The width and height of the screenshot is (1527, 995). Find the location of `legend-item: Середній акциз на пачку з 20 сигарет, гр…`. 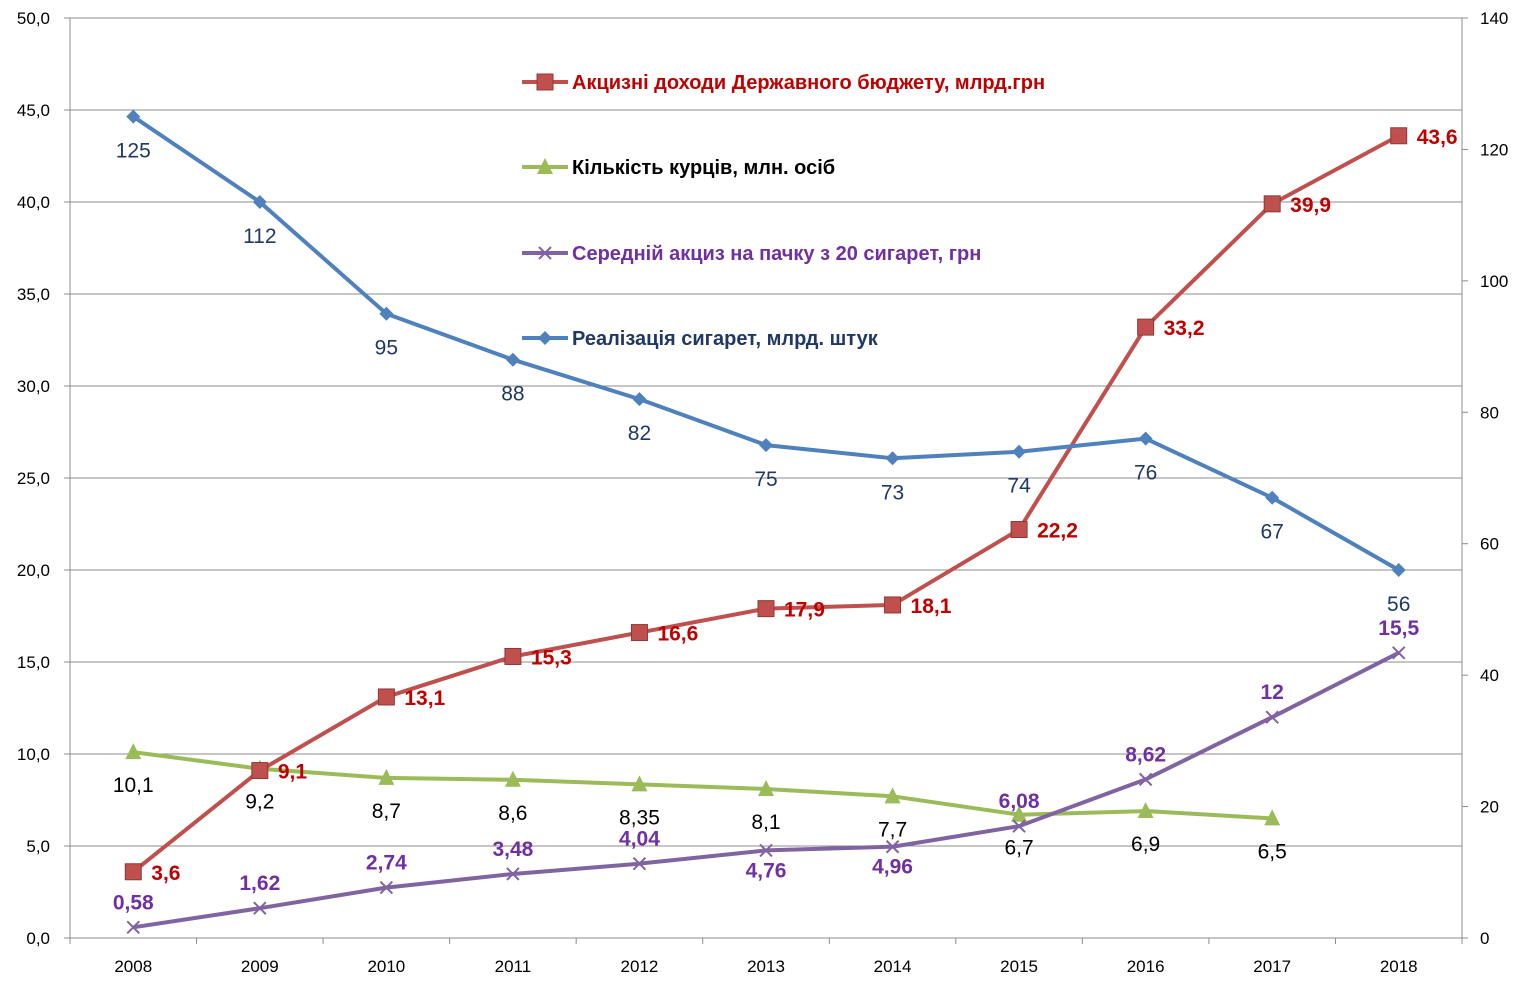

legend-item: Середній акциз на пачку з 20 сигарет, гр… is located at coordinates (751, 254).